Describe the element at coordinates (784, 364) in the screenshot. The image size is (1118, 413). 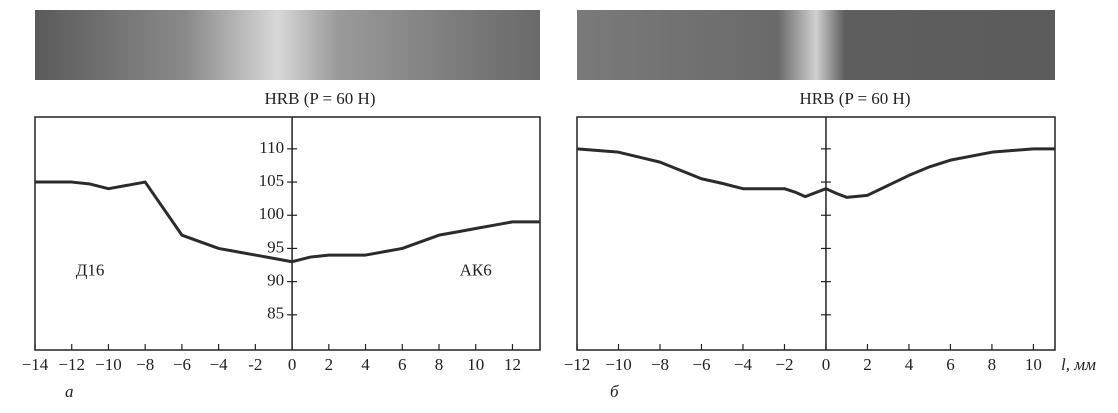
I see `x-tick-label: −2` at that location.